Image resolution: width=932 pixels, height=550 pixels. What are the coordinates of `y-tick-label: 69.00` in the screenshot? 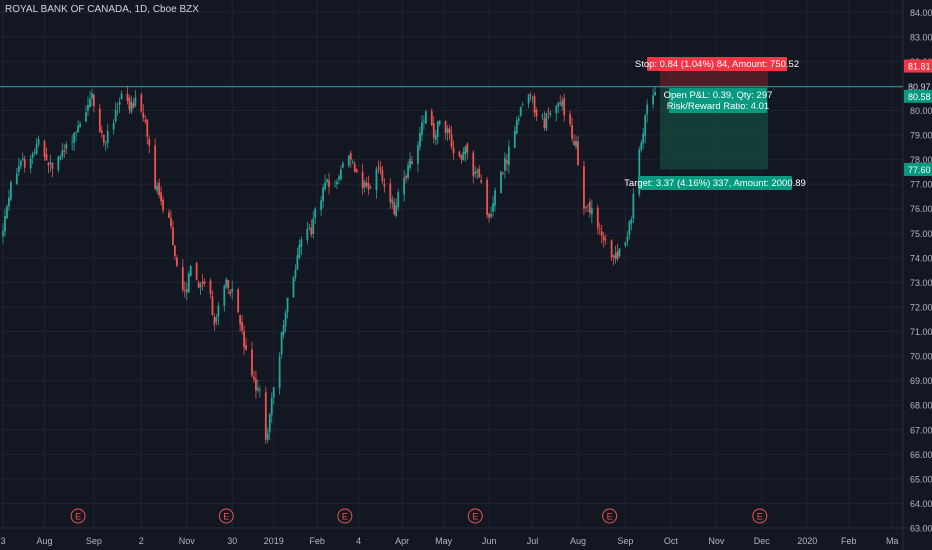 It's located at (921, 381).